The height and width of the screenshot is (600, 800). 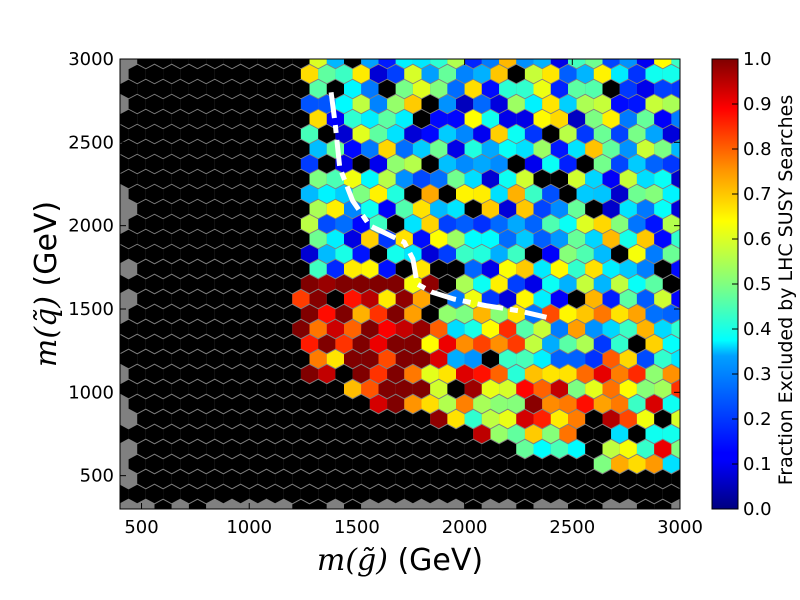 I want to click on y-tick-label: 500, so click(x=97, y=476).